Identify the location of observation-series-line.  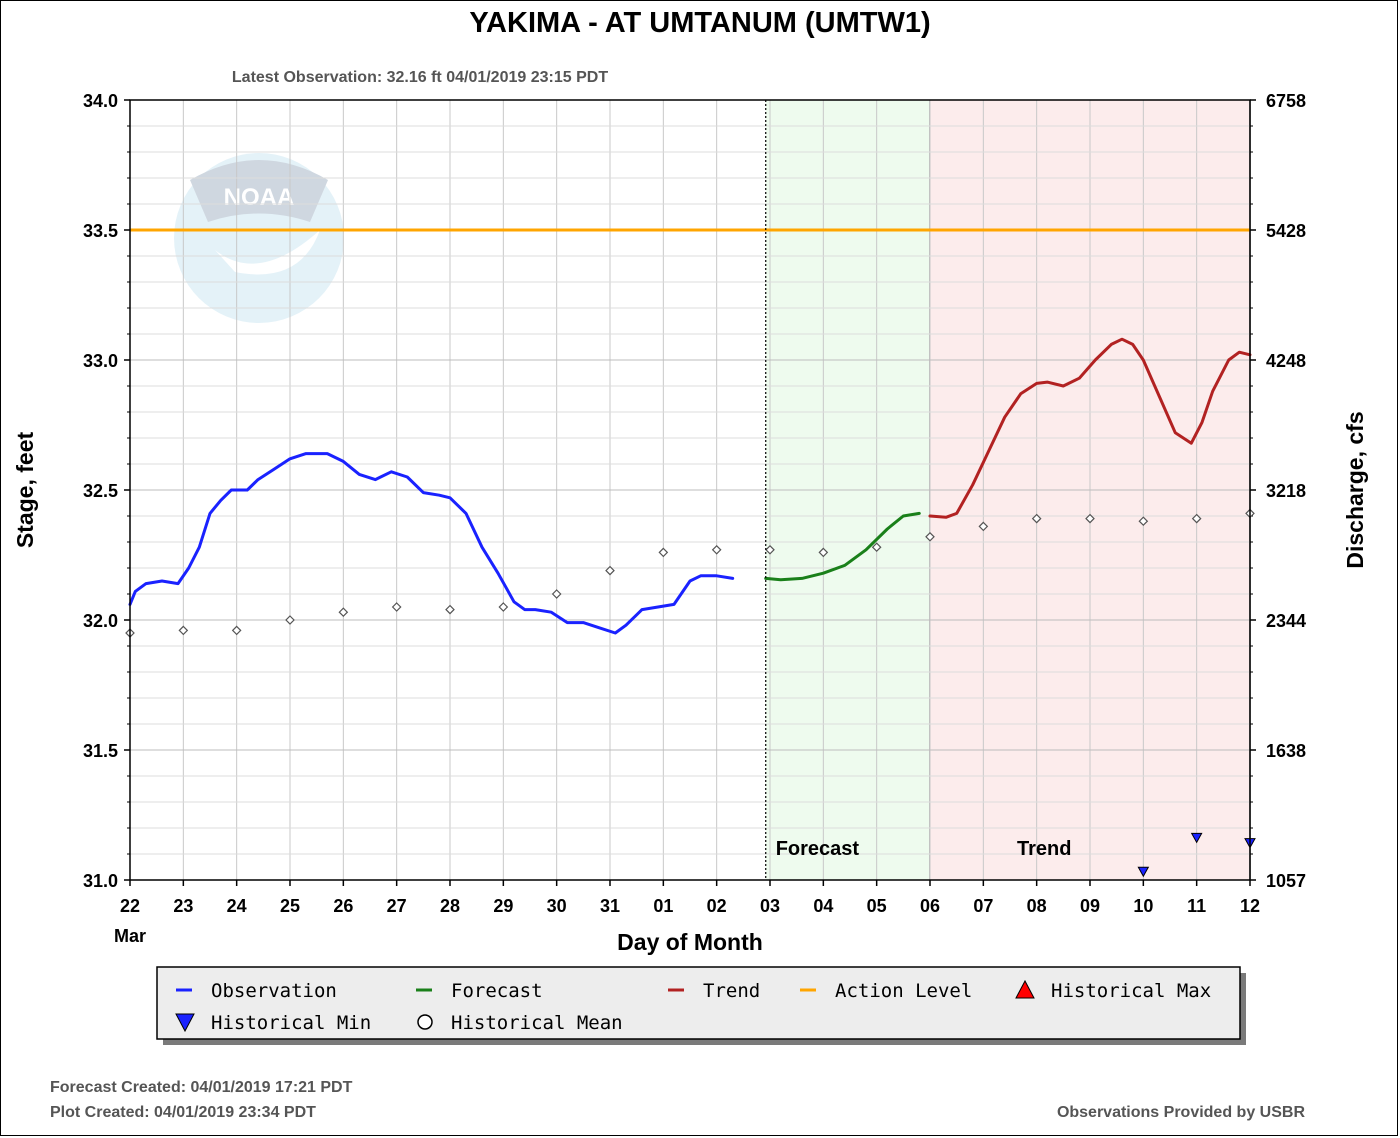
(431, 543).